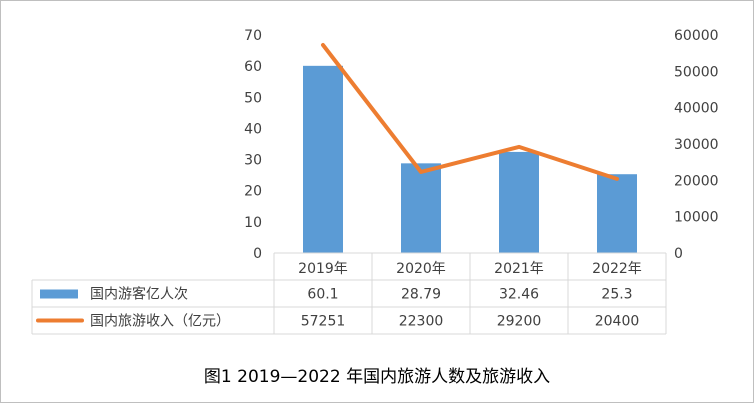 The width and height of the screenshot is (754, 403). Describe the element at coordinates (617, 269) in the screenshot. I see `category-label: 2022年` at that location.